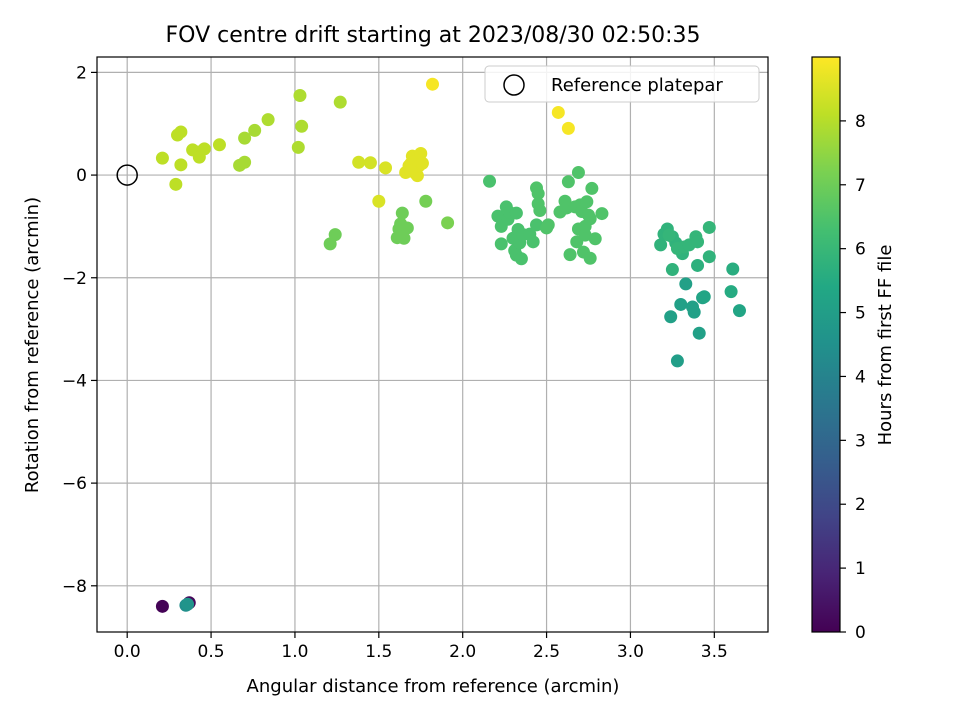 This screenshot has width=960, height=724. What do you see at coordinates (378, 652) in the screenshot?
I see `x-tick-label: 1.5` at bounding box center [378, 652].